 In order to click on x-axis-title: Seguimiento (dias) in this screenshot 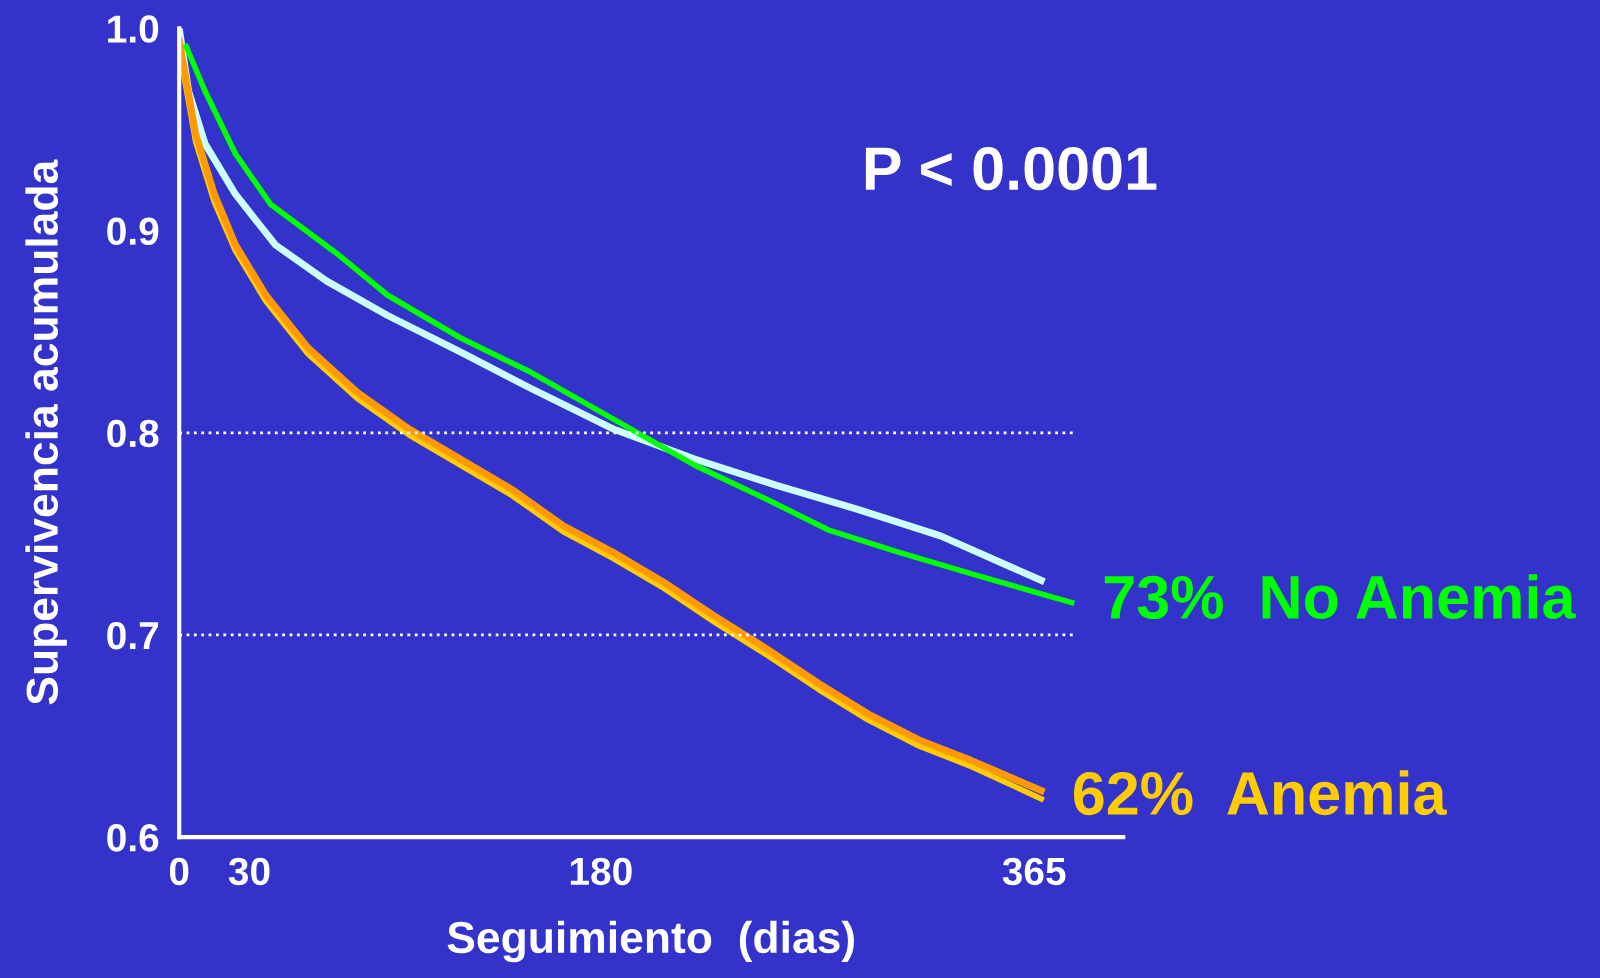, I will do `click(650, 941)`.